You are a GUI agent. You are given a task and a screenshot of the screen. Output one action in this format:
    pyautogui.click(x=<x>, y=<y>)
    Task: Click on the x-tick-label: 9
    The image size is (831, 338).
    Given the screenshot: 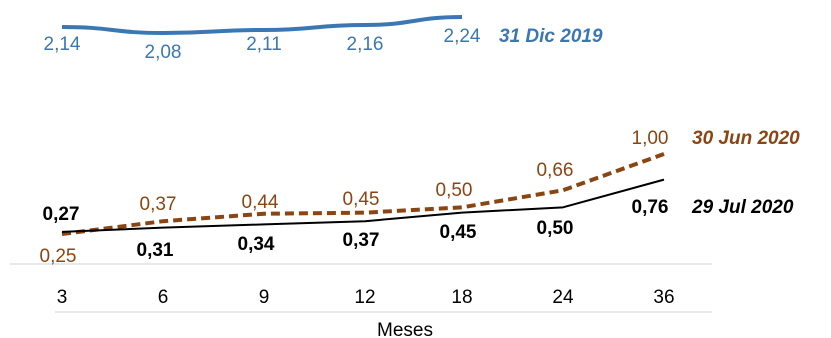 What is the action you would take?
    pyautogui.click(x=264, y=297)
    